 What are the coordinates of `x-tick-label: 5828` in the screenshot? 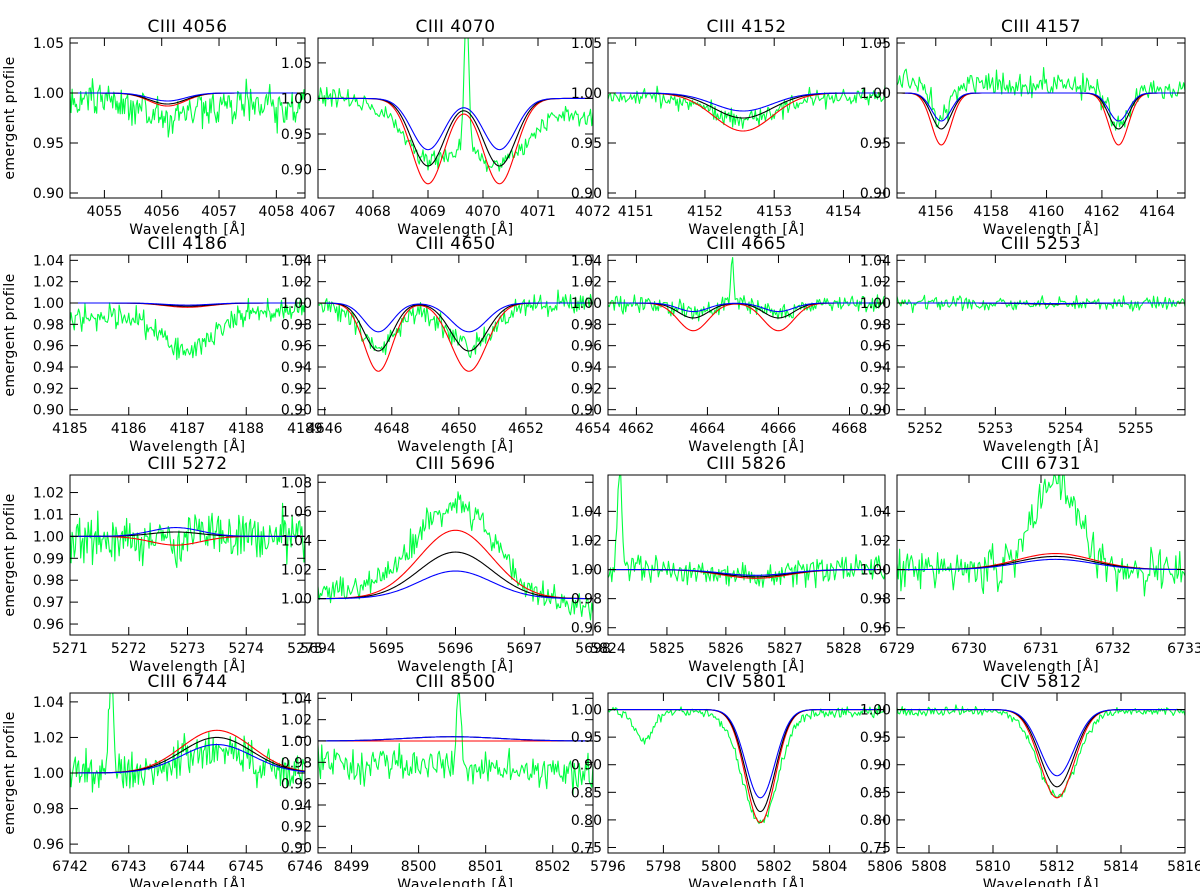 It's located at (844, 649).